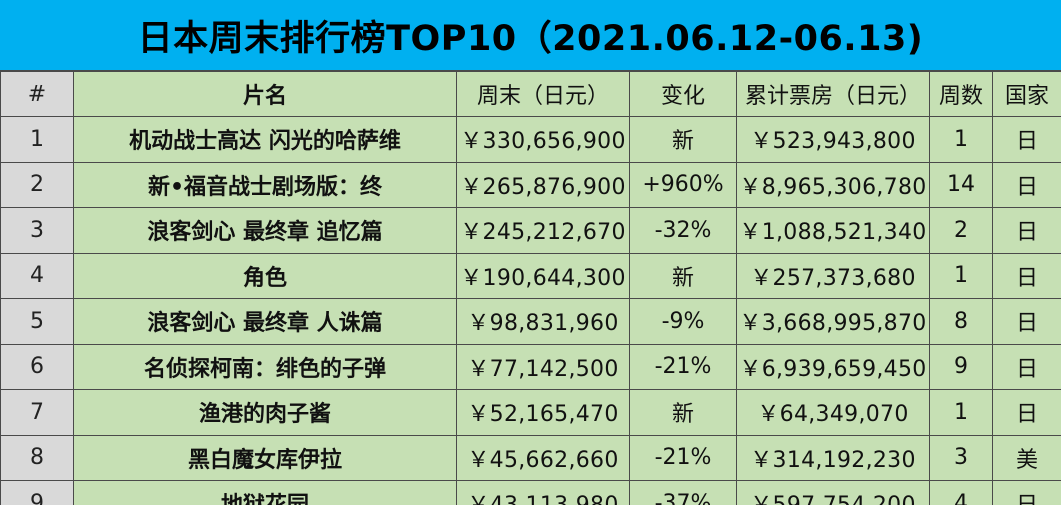 Image resolution: width=1061 pixels, height=505 pixels. I want to click on cell-film-name: 浪客剑心 最终章 追忆篇, so click(265, 230).